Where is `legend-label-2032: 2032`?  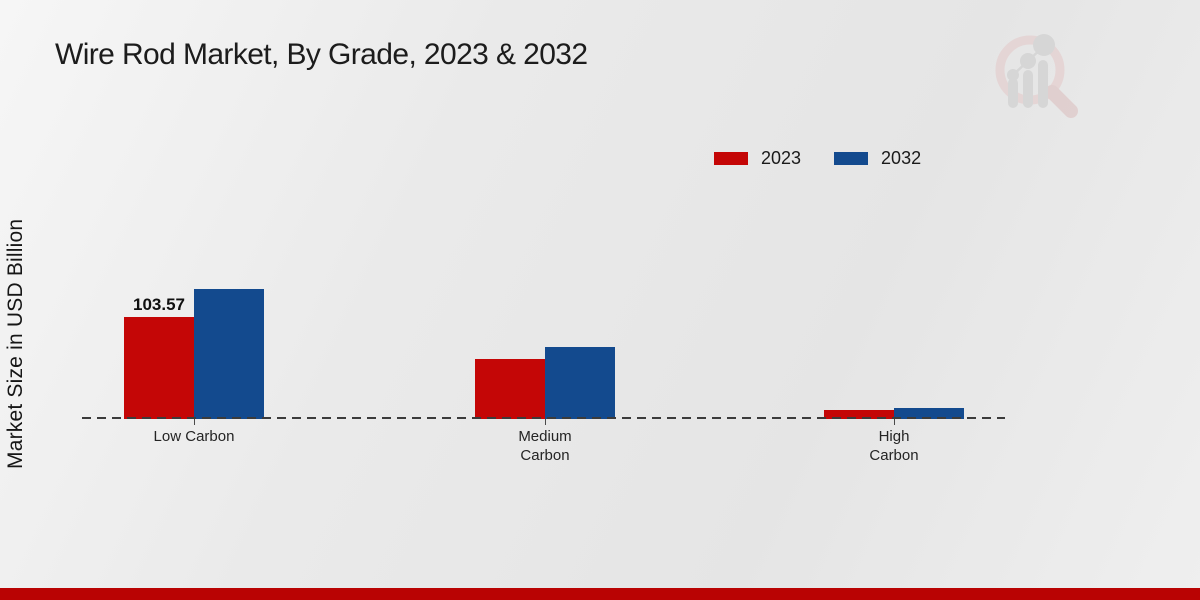 legend-label-2032: 2032 is located at coordinates (901, 158).